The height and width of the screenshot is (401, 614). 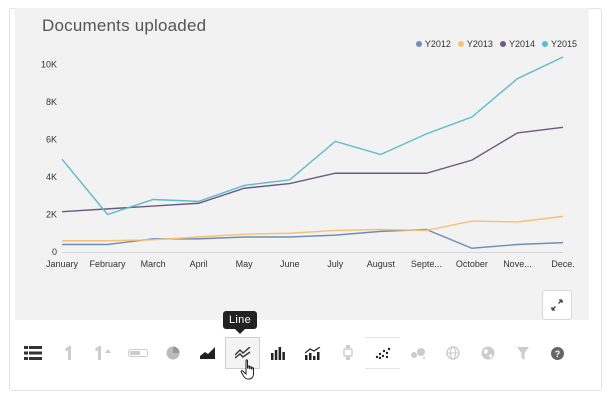 I want to click on help-icon: ?, so click(x=557, y=353).